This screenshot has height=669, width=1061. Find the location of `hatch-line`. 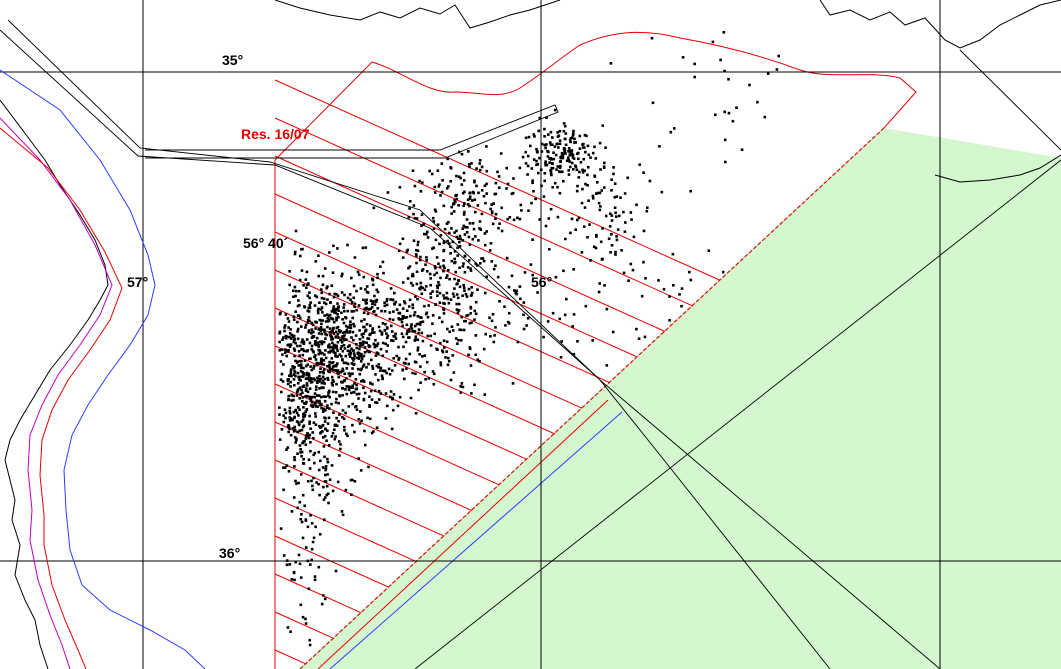

hatch-line is located at coordinates (497, 180).